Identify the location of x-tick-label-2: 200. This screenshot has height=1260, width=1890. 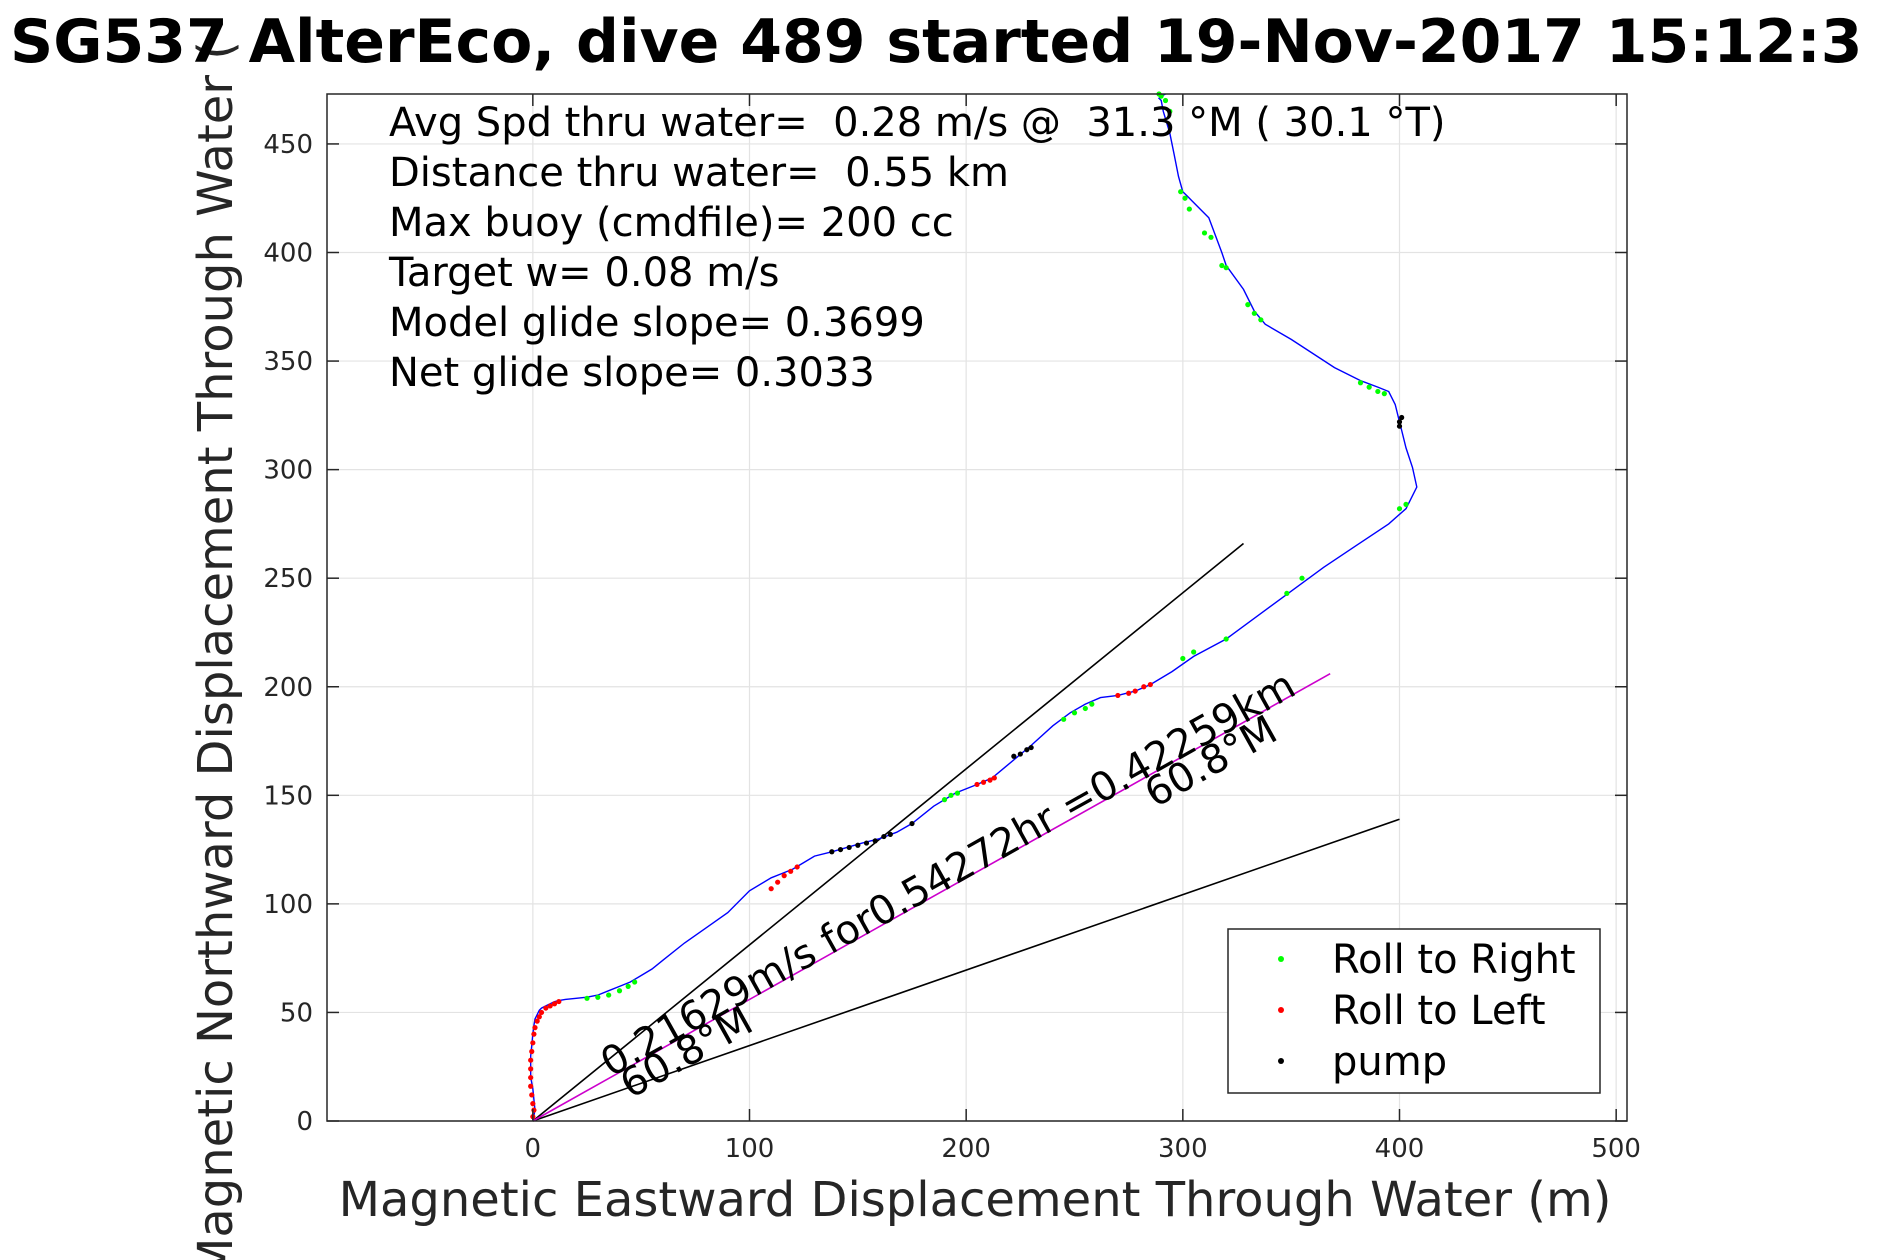
(966, 1149).